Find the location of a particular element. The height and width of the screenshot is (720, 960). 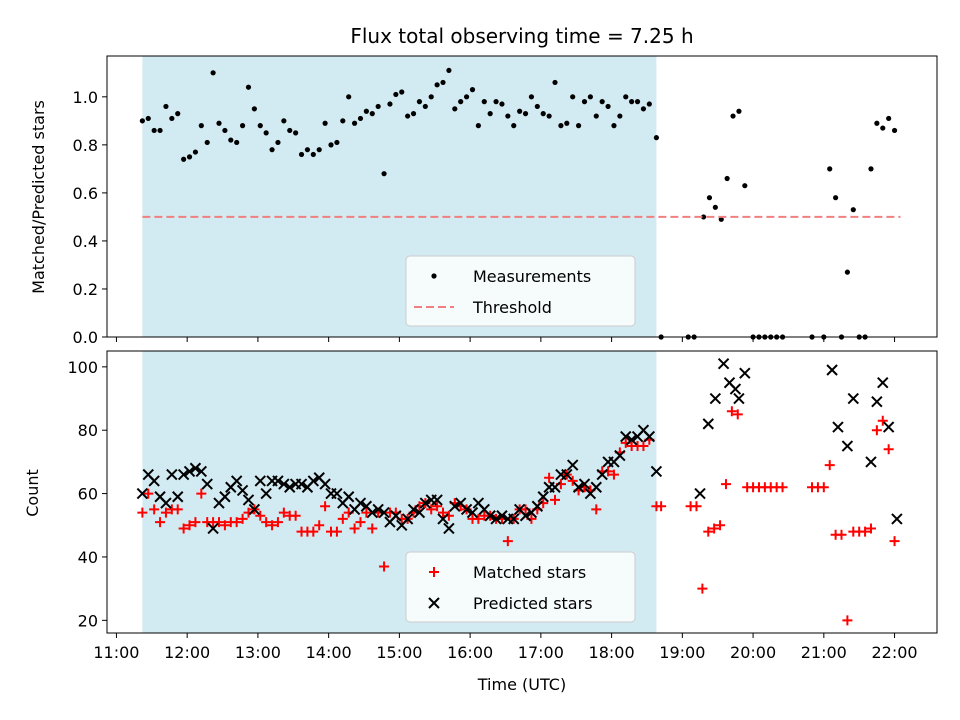

x-tick-label: 11:00 is located at coordinates (116, 652).